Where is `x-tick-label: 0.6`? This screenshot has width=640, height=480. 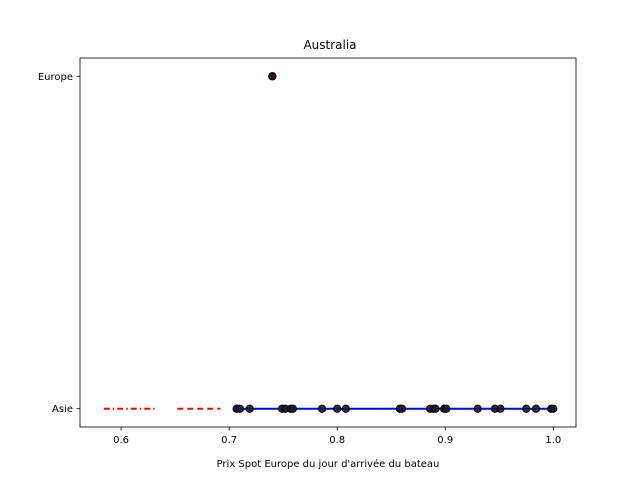
x-tick-label: 0.6 is located at coordinates (121, 440).